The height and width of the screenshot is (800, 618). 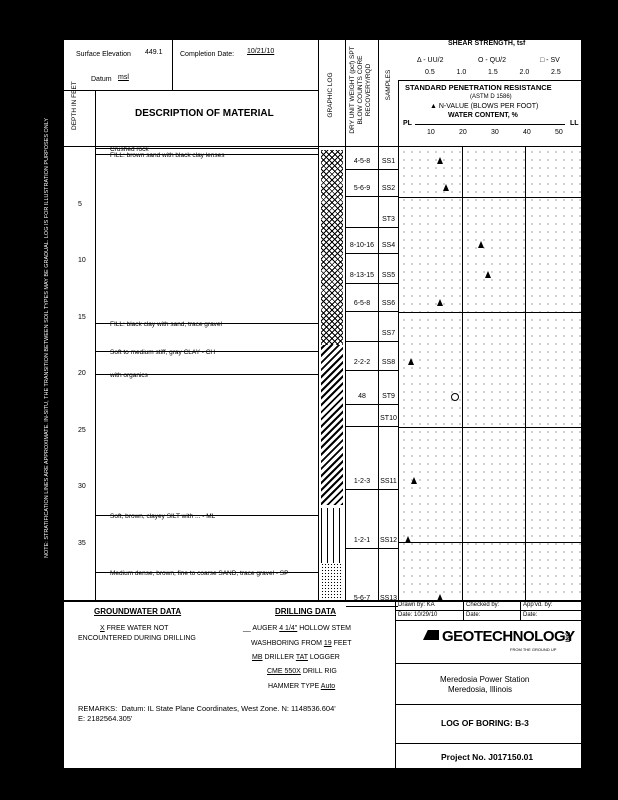 What do you see at coordinates (485, 723) in the screenshot?
I see `log-title: LOG OF BORING: B-3` at bounding box center [485, 723].